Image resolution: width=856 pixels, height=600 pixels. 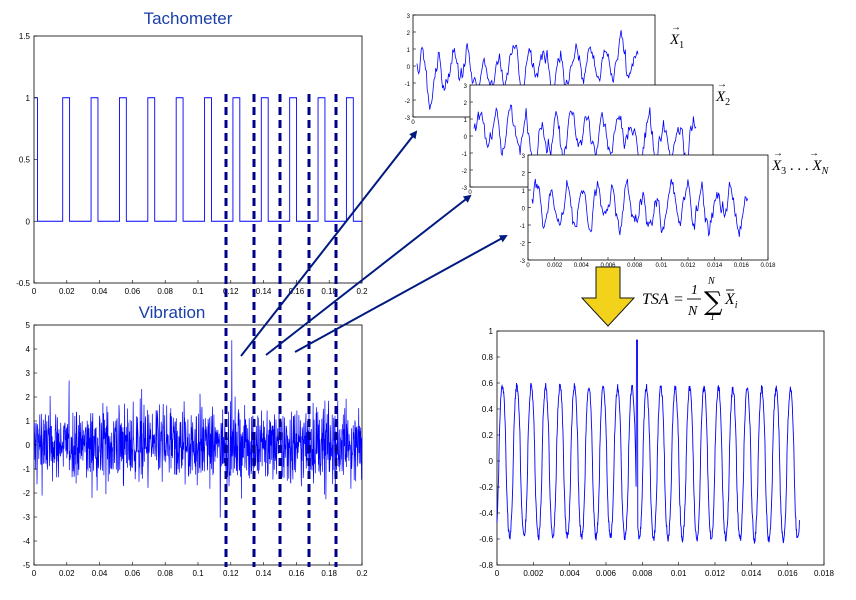 What do you see at coordinates (172, 312) in the screenshot?
I see `vibration-title: Vibration` at bounding box center [172, 312].